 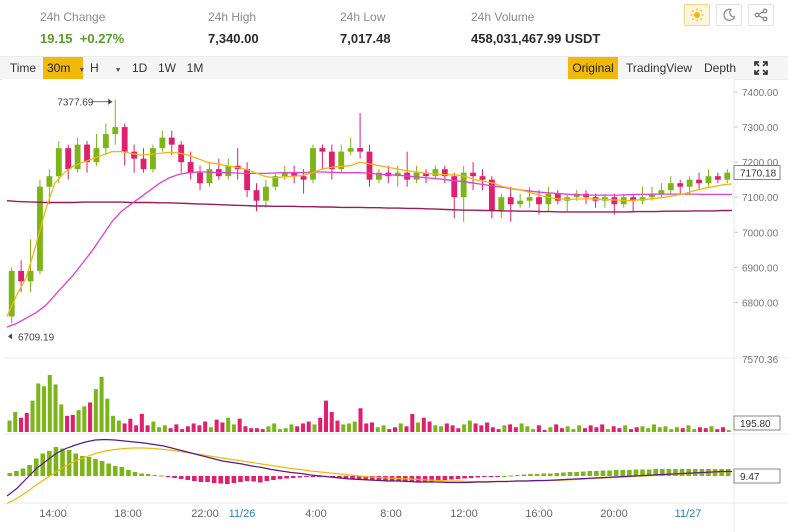 I want to click on view-depth-tab: Depth, so click(x=720, y=68).